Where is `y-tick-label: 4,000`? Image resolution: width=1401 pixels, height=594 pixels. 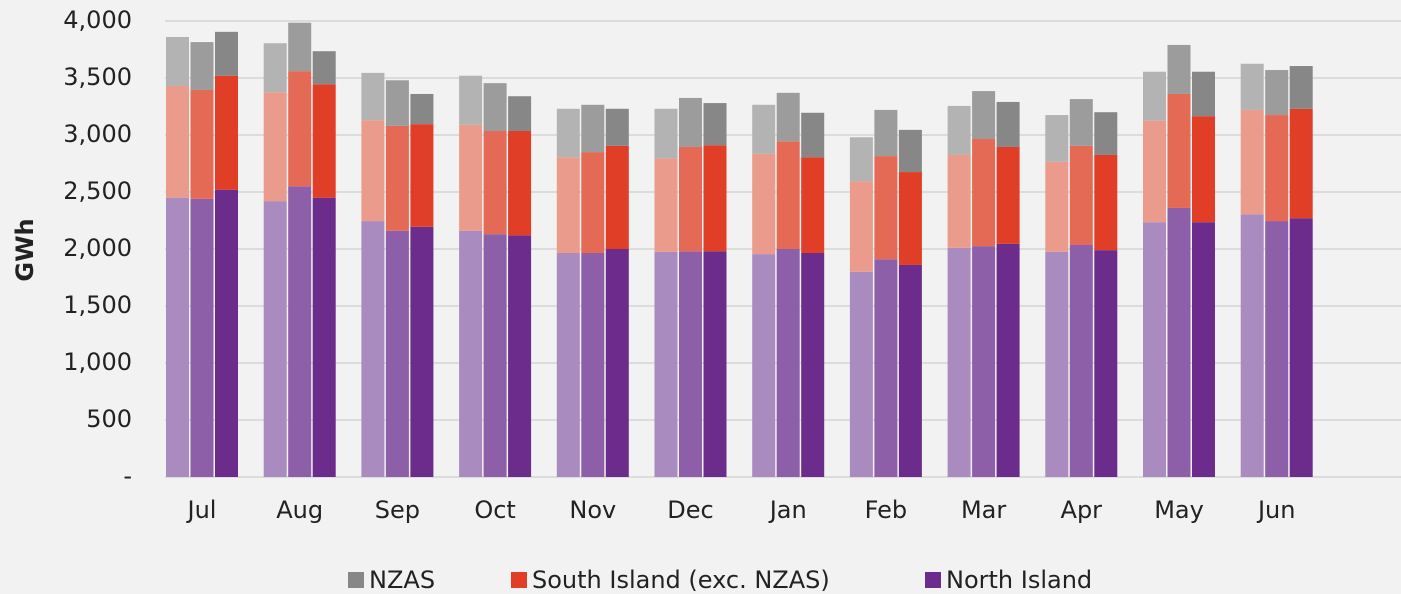
y-tick-label: 4,000 is located at coordinates (97, 20).